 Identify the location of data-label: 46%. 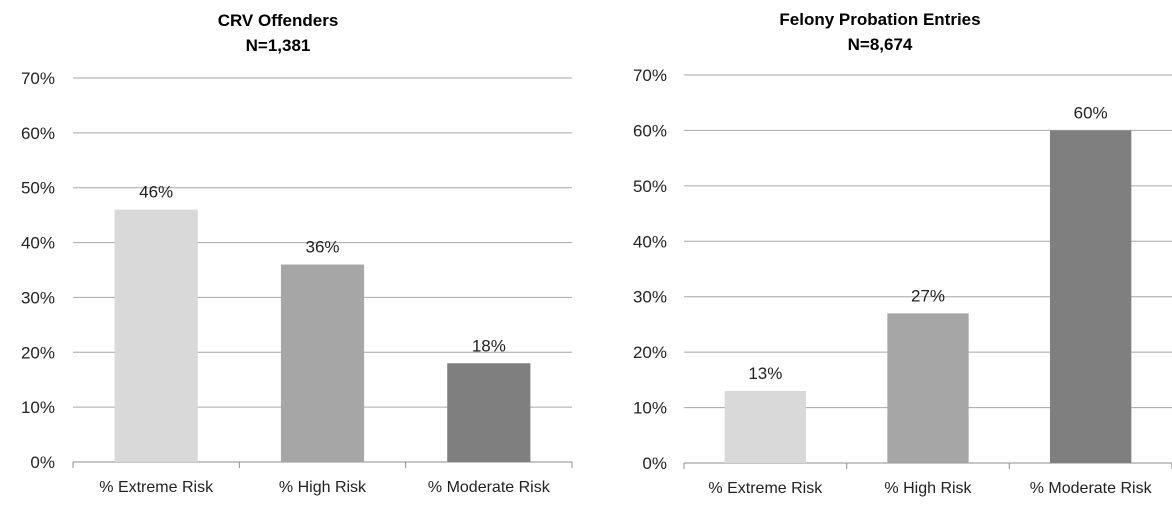
(156, 192).